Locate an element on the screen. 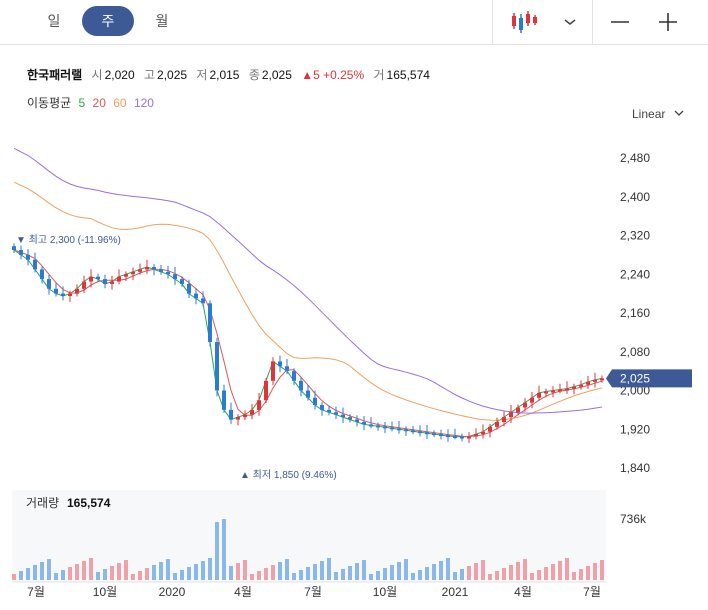  plus-icon is located at coordinates (668, 22).